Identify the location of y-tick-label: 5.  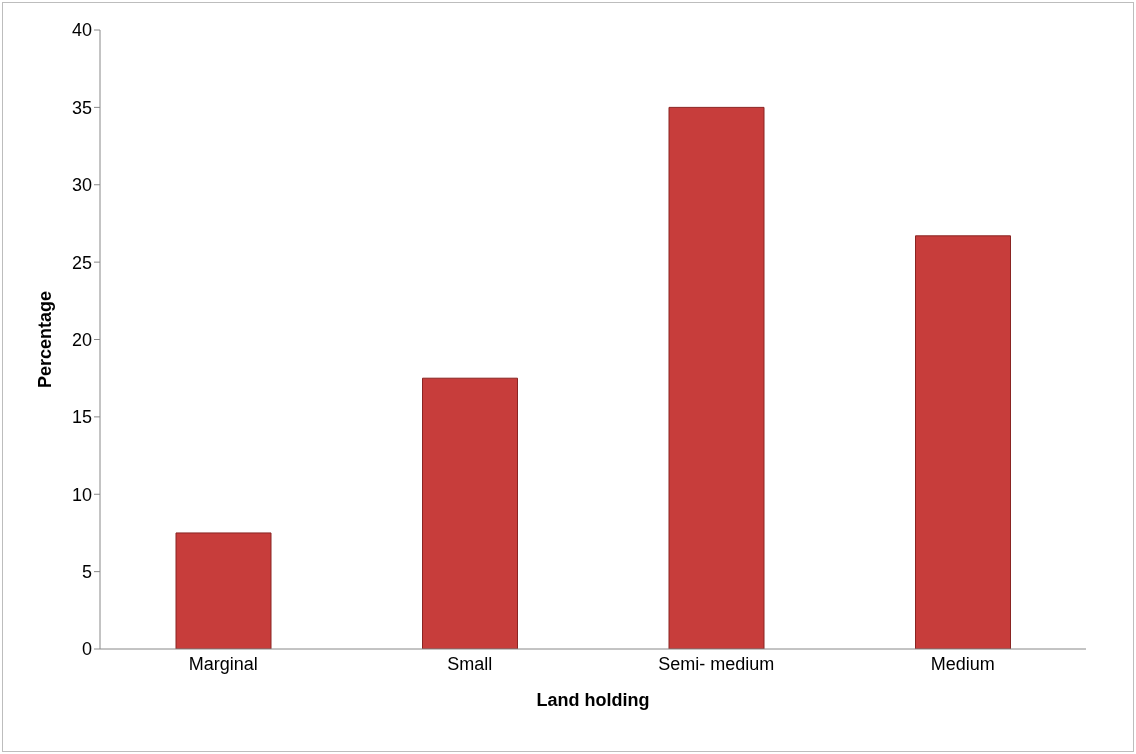
(86, 572).